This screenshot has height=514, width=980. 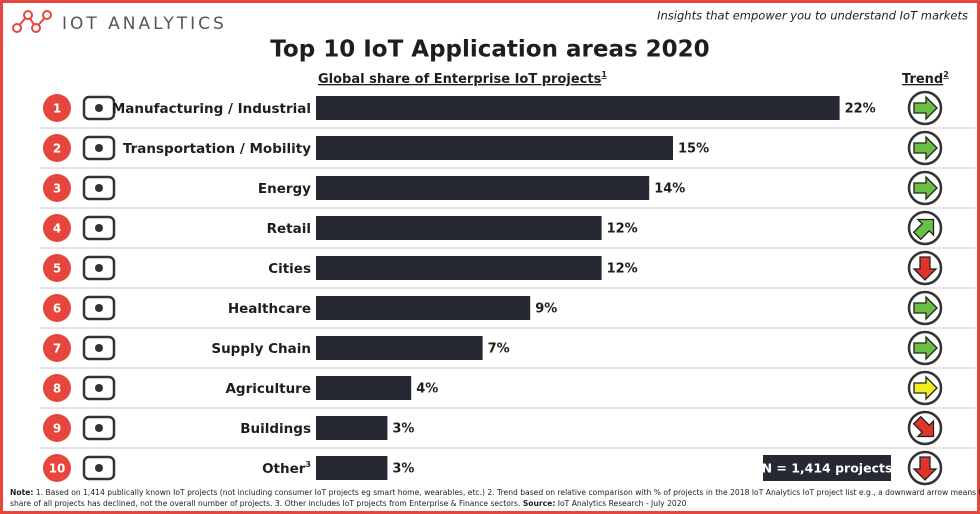 I want to click on trend-label: Trend2, so click(x=925, y=78).